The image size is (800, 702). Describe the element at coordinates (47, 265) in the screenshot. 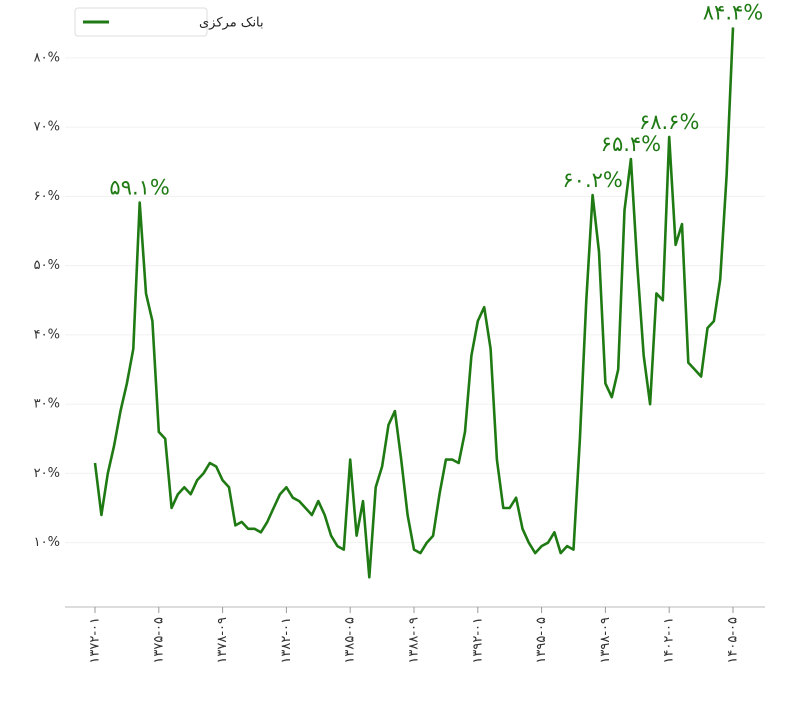

I see `y-tick-label: ۵۰%` at that location.